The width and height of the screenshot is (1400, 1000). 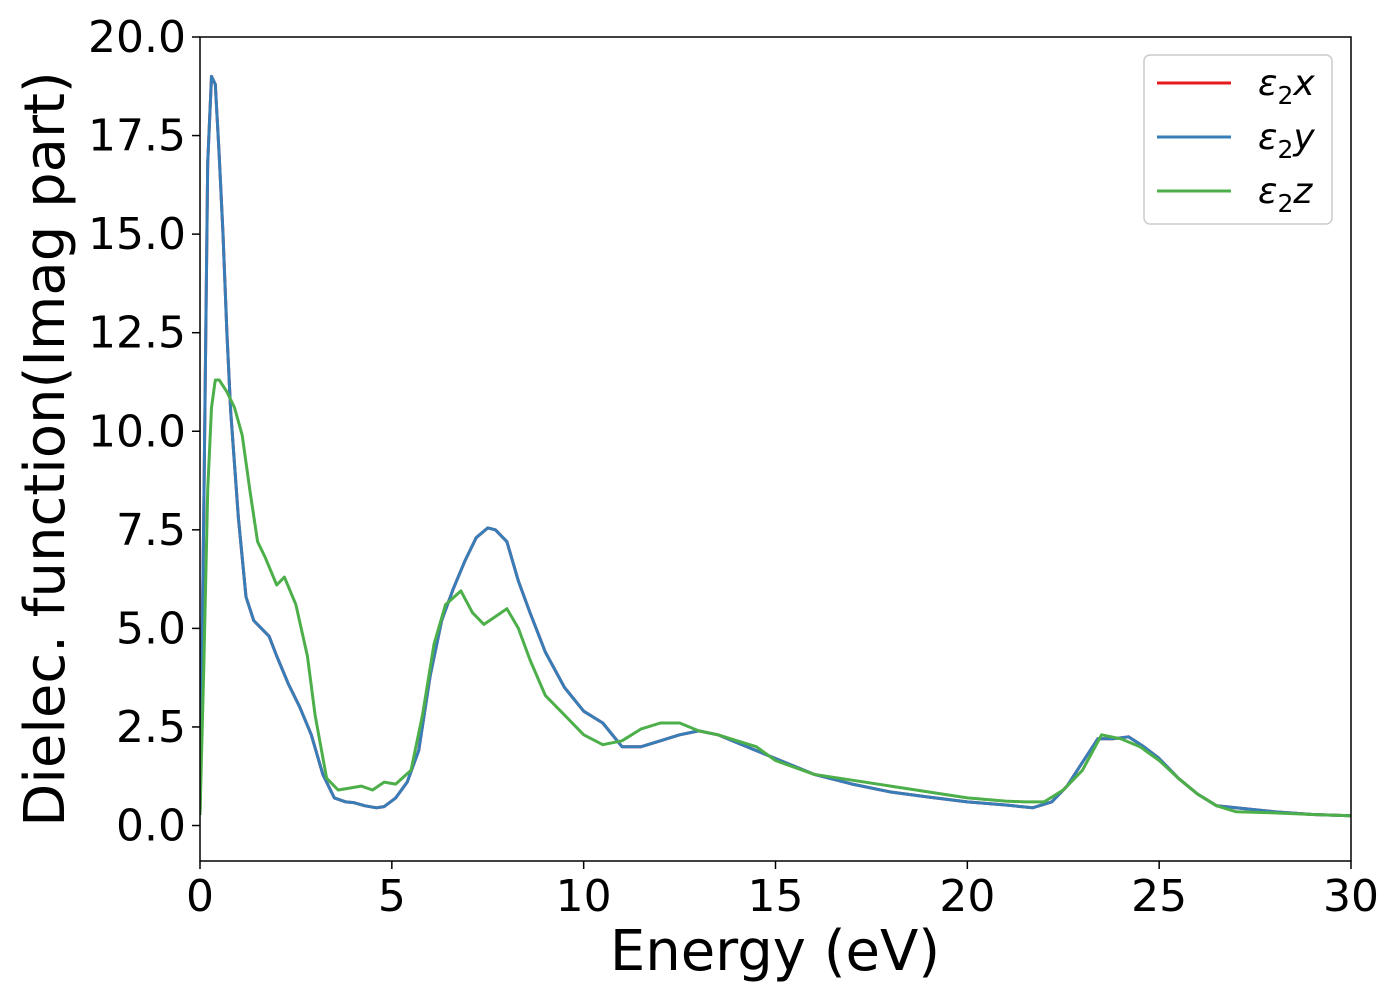 What do you see at coordinates (776, 896) in the screenshot?
I see `x-tick-label: 15` at bounding box center [776, 896].